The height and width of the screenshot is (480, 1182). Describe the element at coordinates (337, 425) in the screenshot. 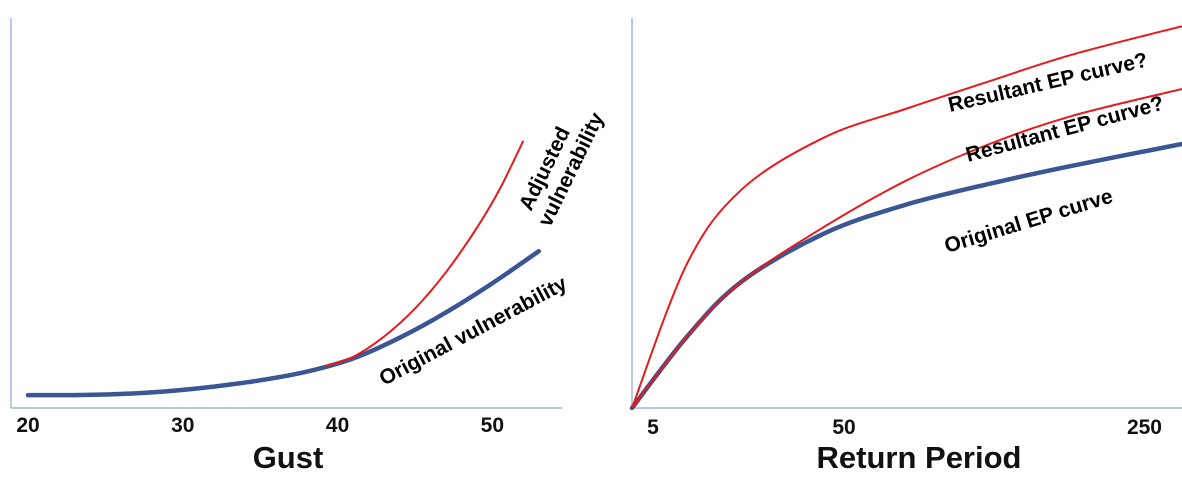

I see `gust-tick-label: 40` at that location.